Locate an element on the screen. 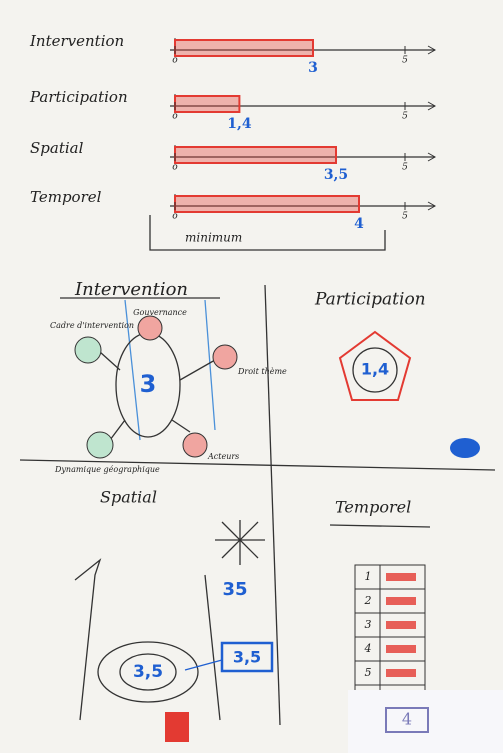 The width and height of the screenshot is (503, 753). compass is located at coordinates (240, 542).